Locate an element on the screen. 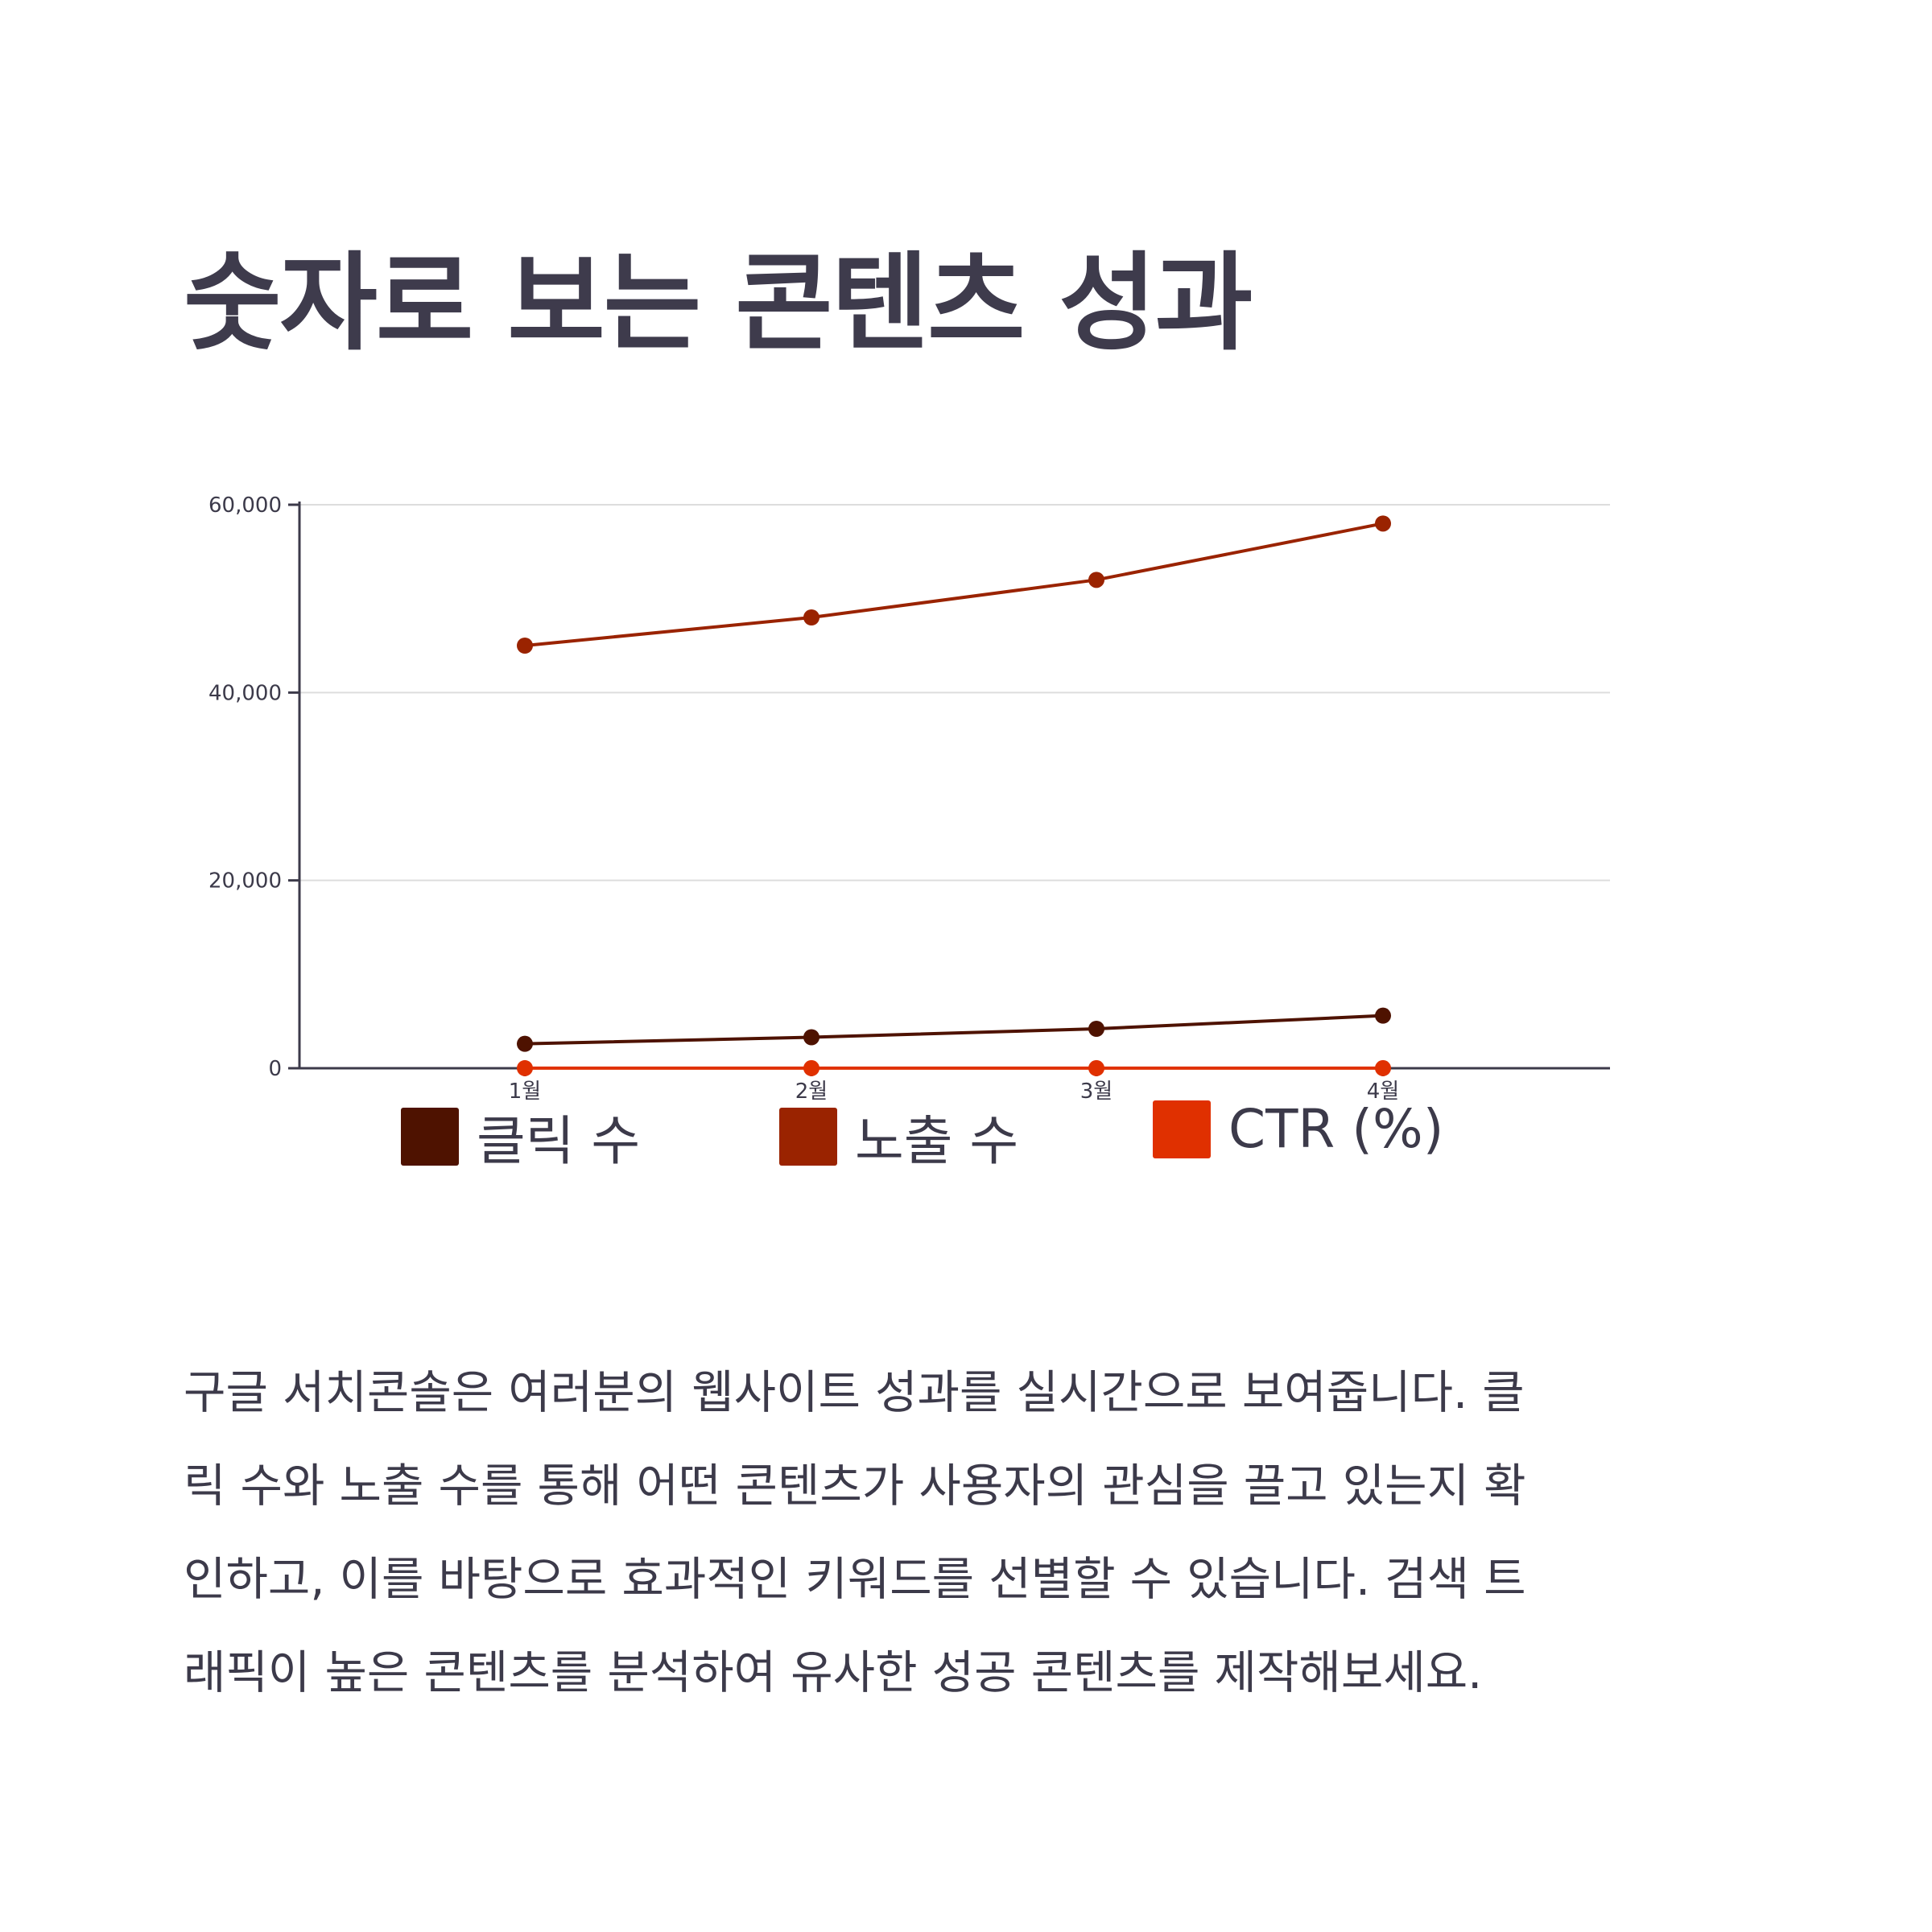  chart-legend: 클릭 수 노출 수 CTR (%) is located at coordinates (966, 1135).